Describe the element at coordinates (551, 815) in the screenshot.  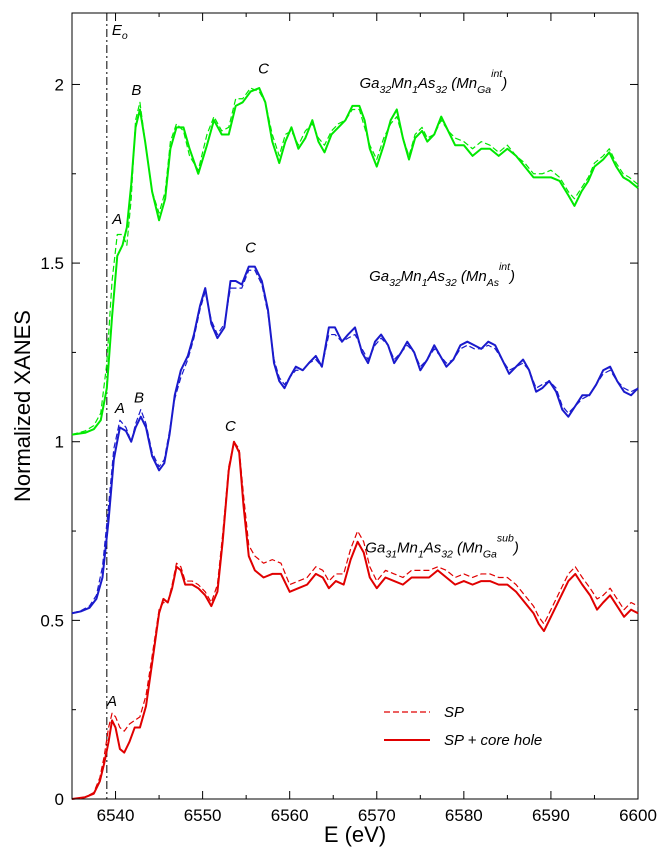
I see `x-tick-label: 6590` at that location.